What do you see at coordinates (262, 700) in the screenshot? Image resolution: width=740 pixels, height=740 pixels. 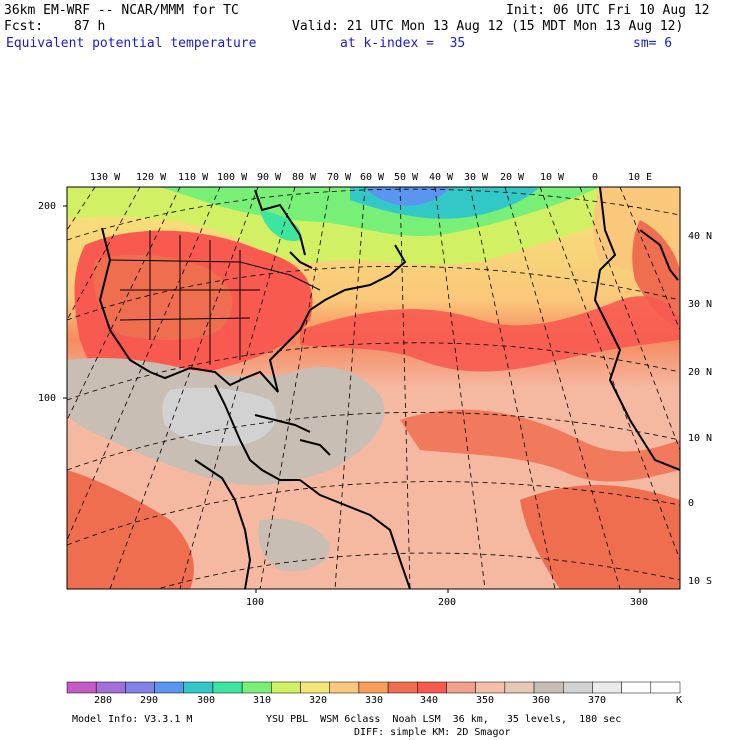 I see `colorbar-label-310: 310` at bounding box center [262, 700].